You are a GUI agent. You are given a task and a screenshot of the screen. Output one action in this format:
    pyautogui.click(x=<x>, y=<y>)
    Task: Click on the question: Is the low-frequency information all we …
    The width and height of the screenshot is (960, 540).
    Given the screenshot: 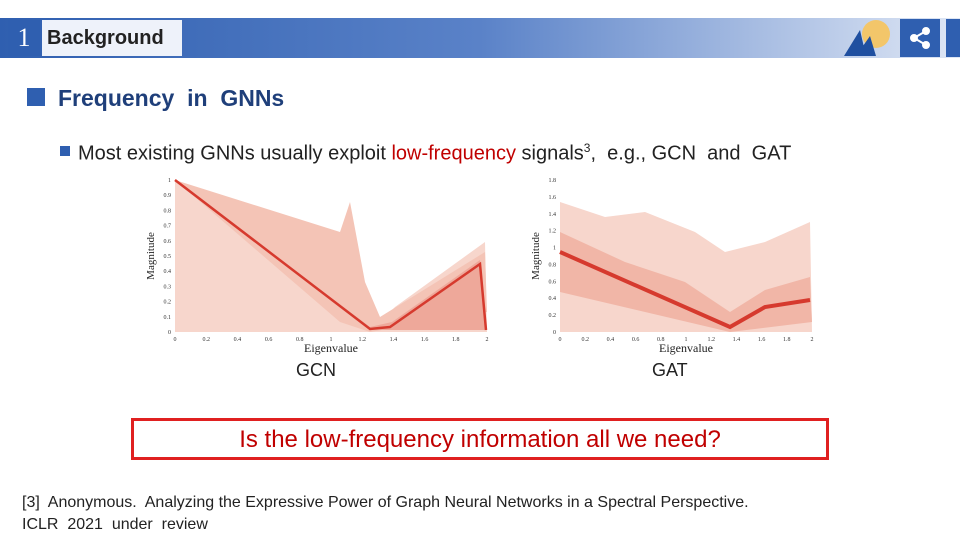 What is the action you would take?
    pyautogui.click(x=480, y=439)
    